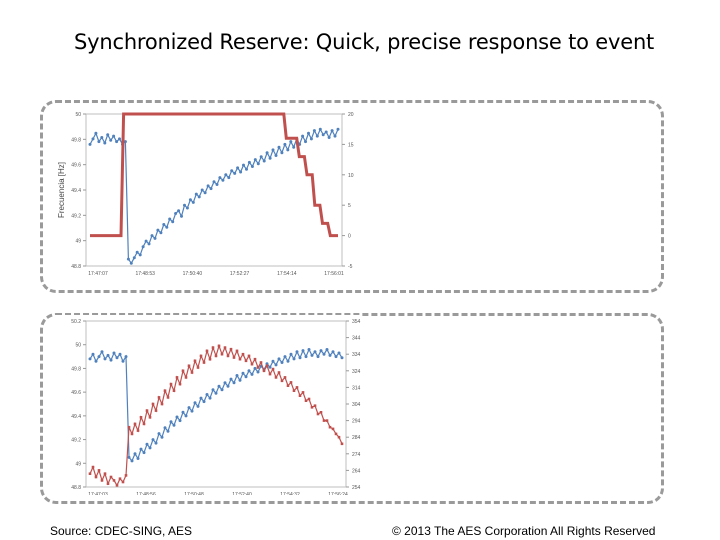 The image size is (720, 540). Describe the element at coordinates (356, 372) in the screenshot. I see `y2-tick-label: 324` at that location.